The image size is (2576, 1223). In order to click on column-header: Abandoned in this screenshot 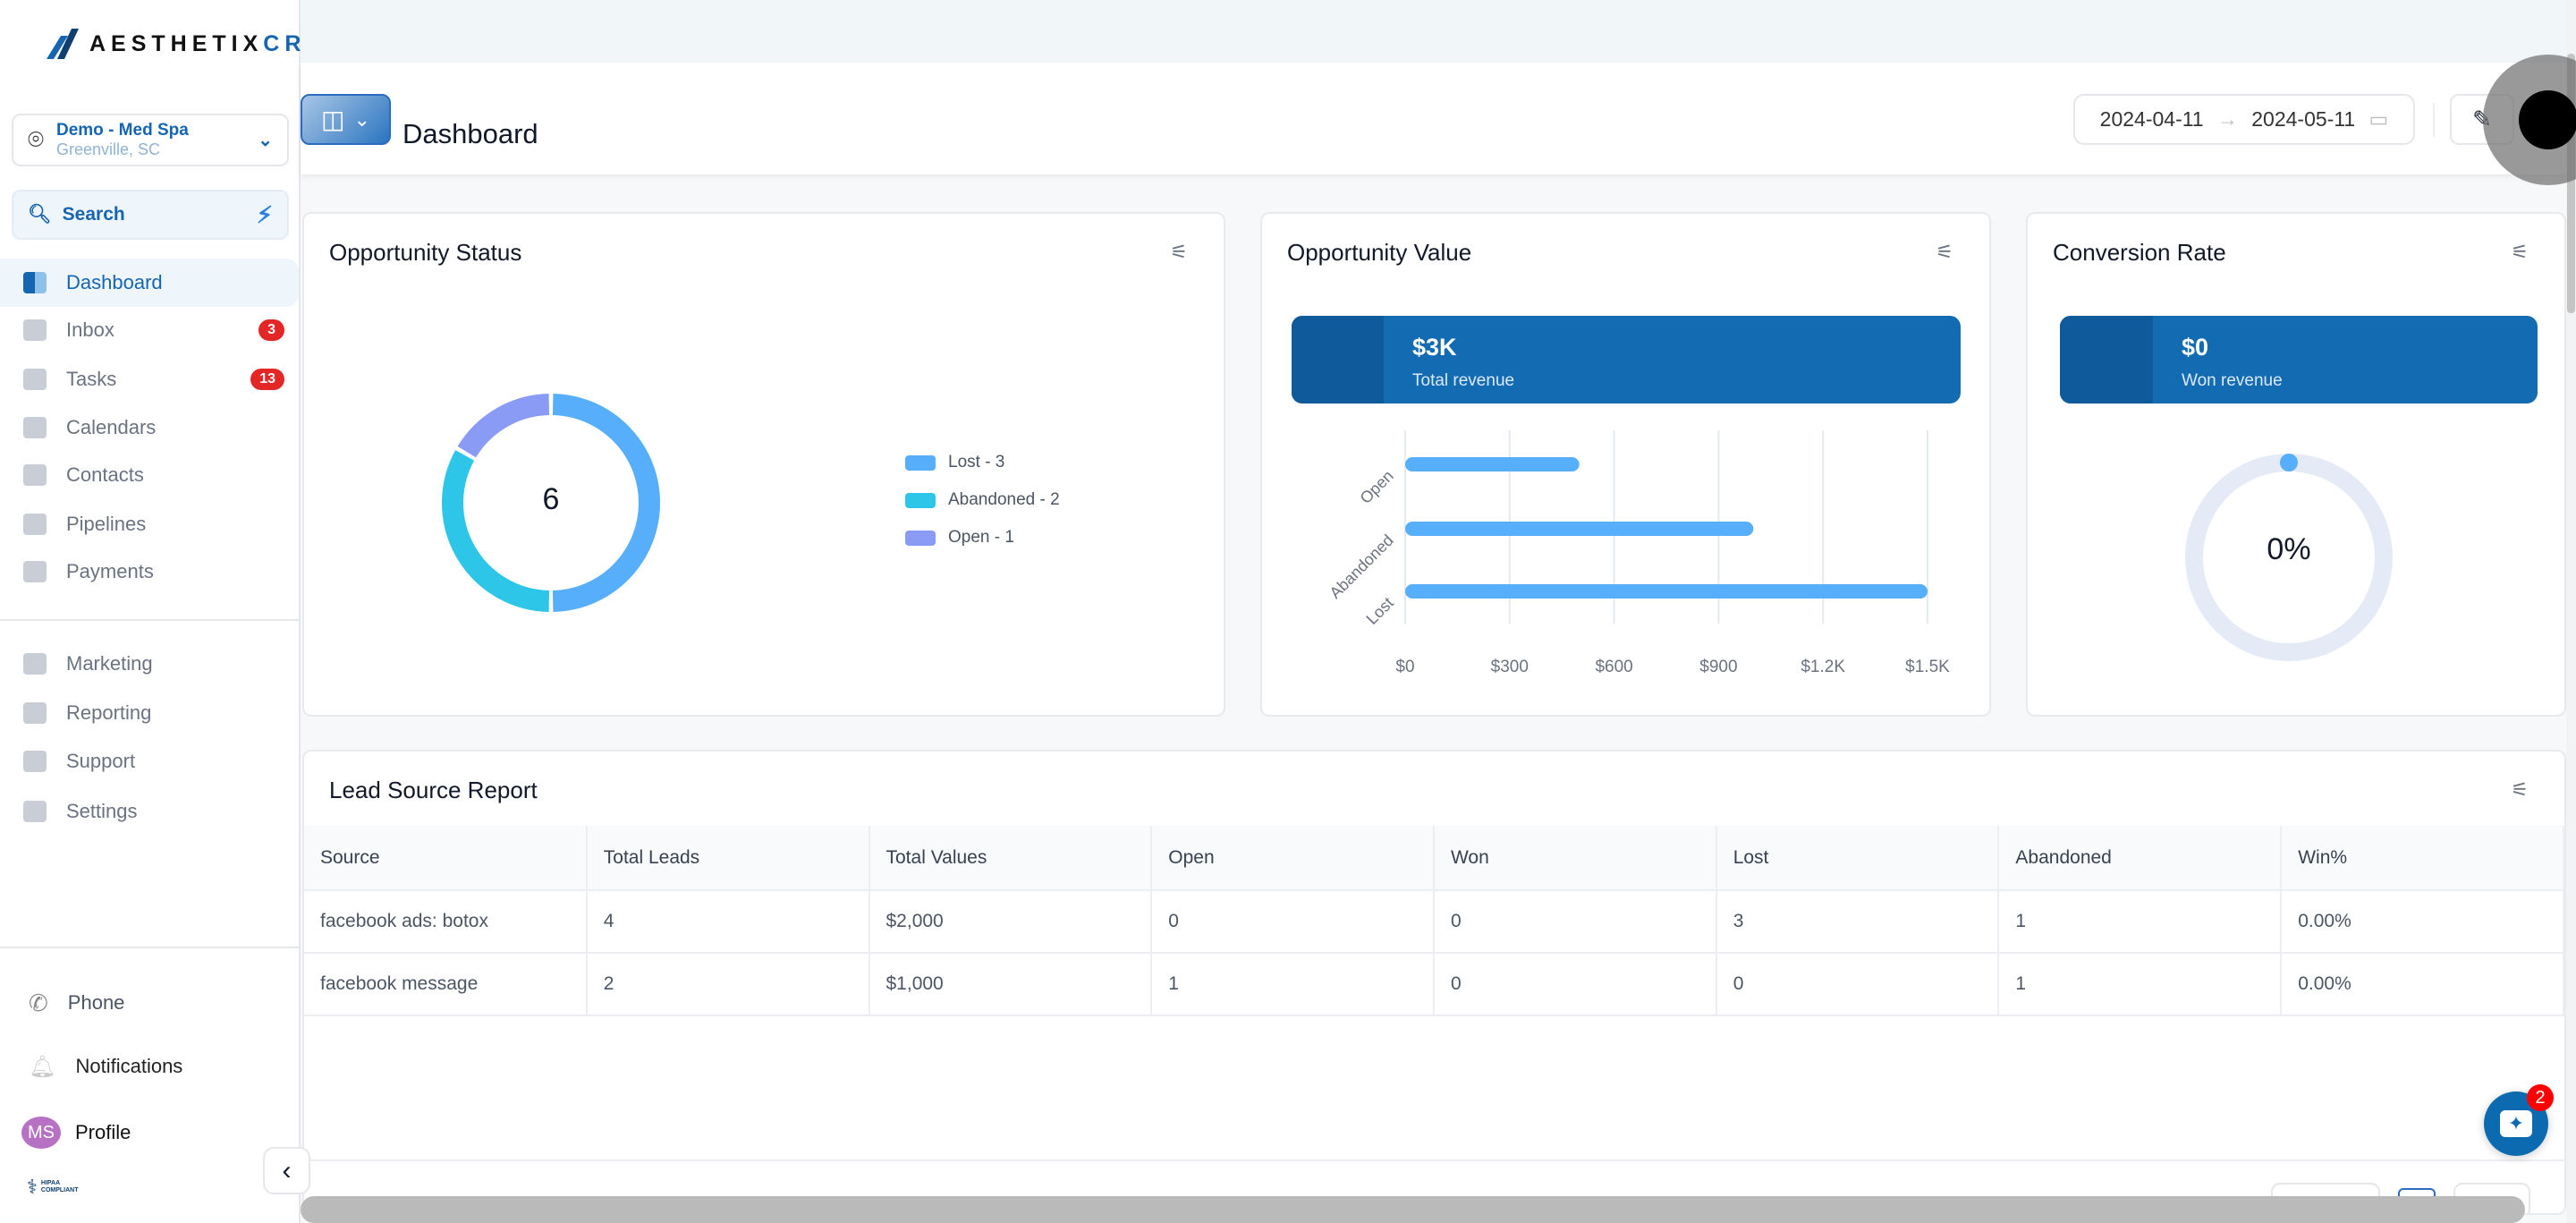, I will do `click(2140, 858)`.